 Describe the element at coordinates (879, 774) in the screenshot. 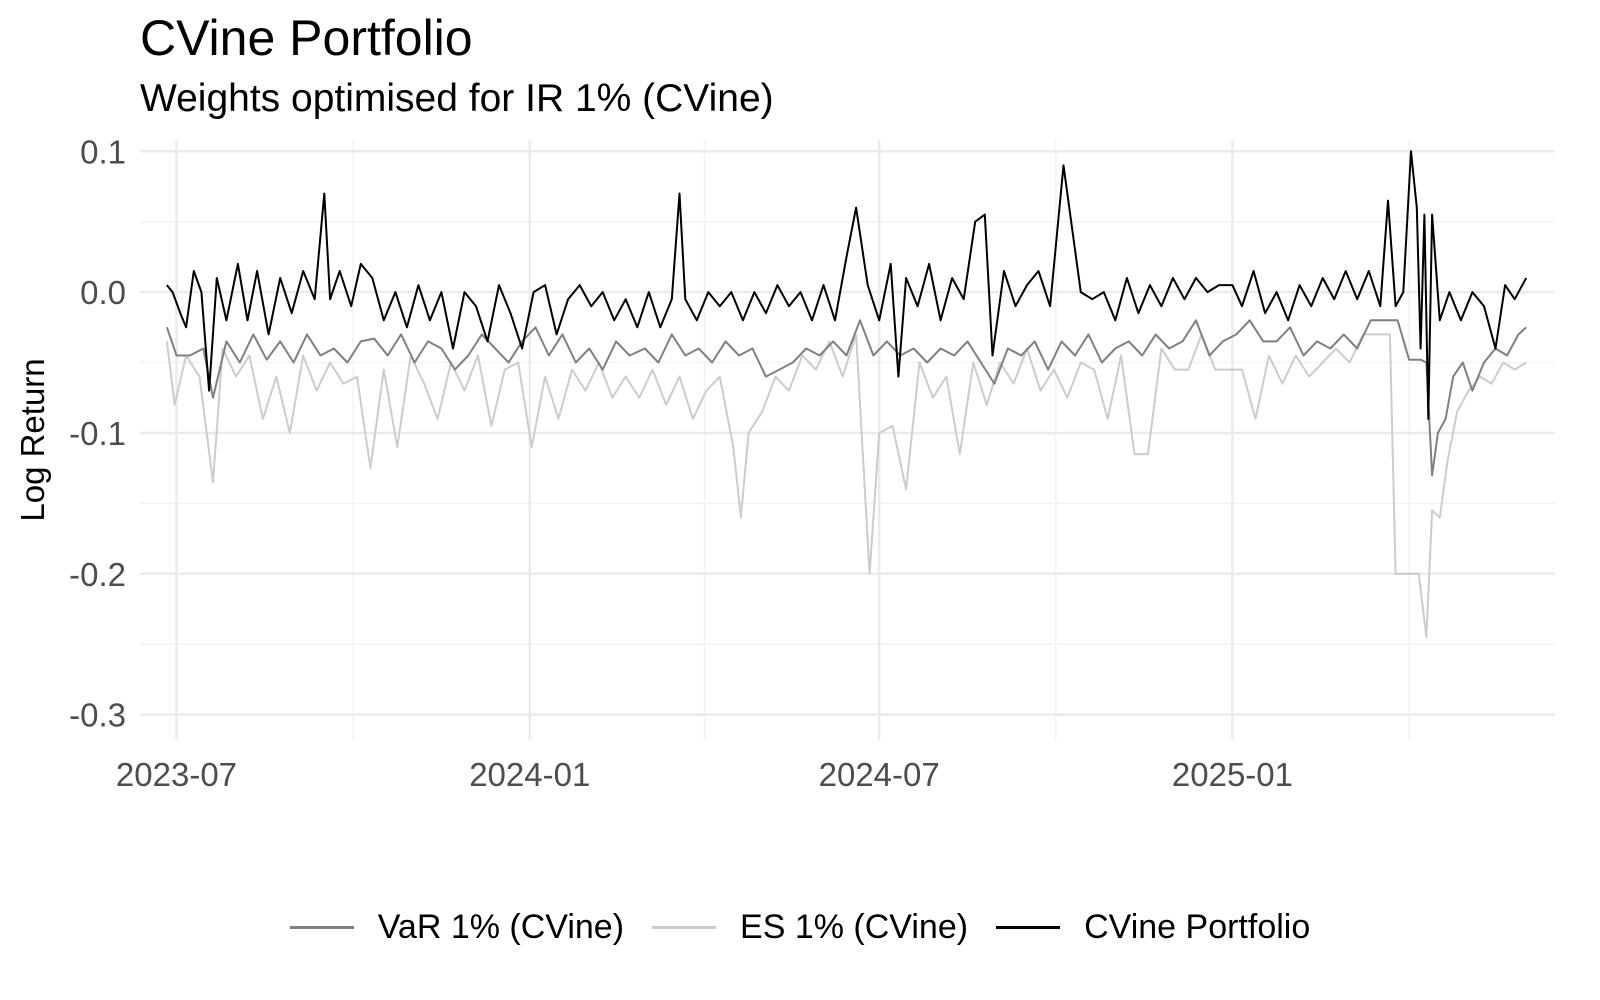

I see `x-tick-label: 2024-07` at that location.